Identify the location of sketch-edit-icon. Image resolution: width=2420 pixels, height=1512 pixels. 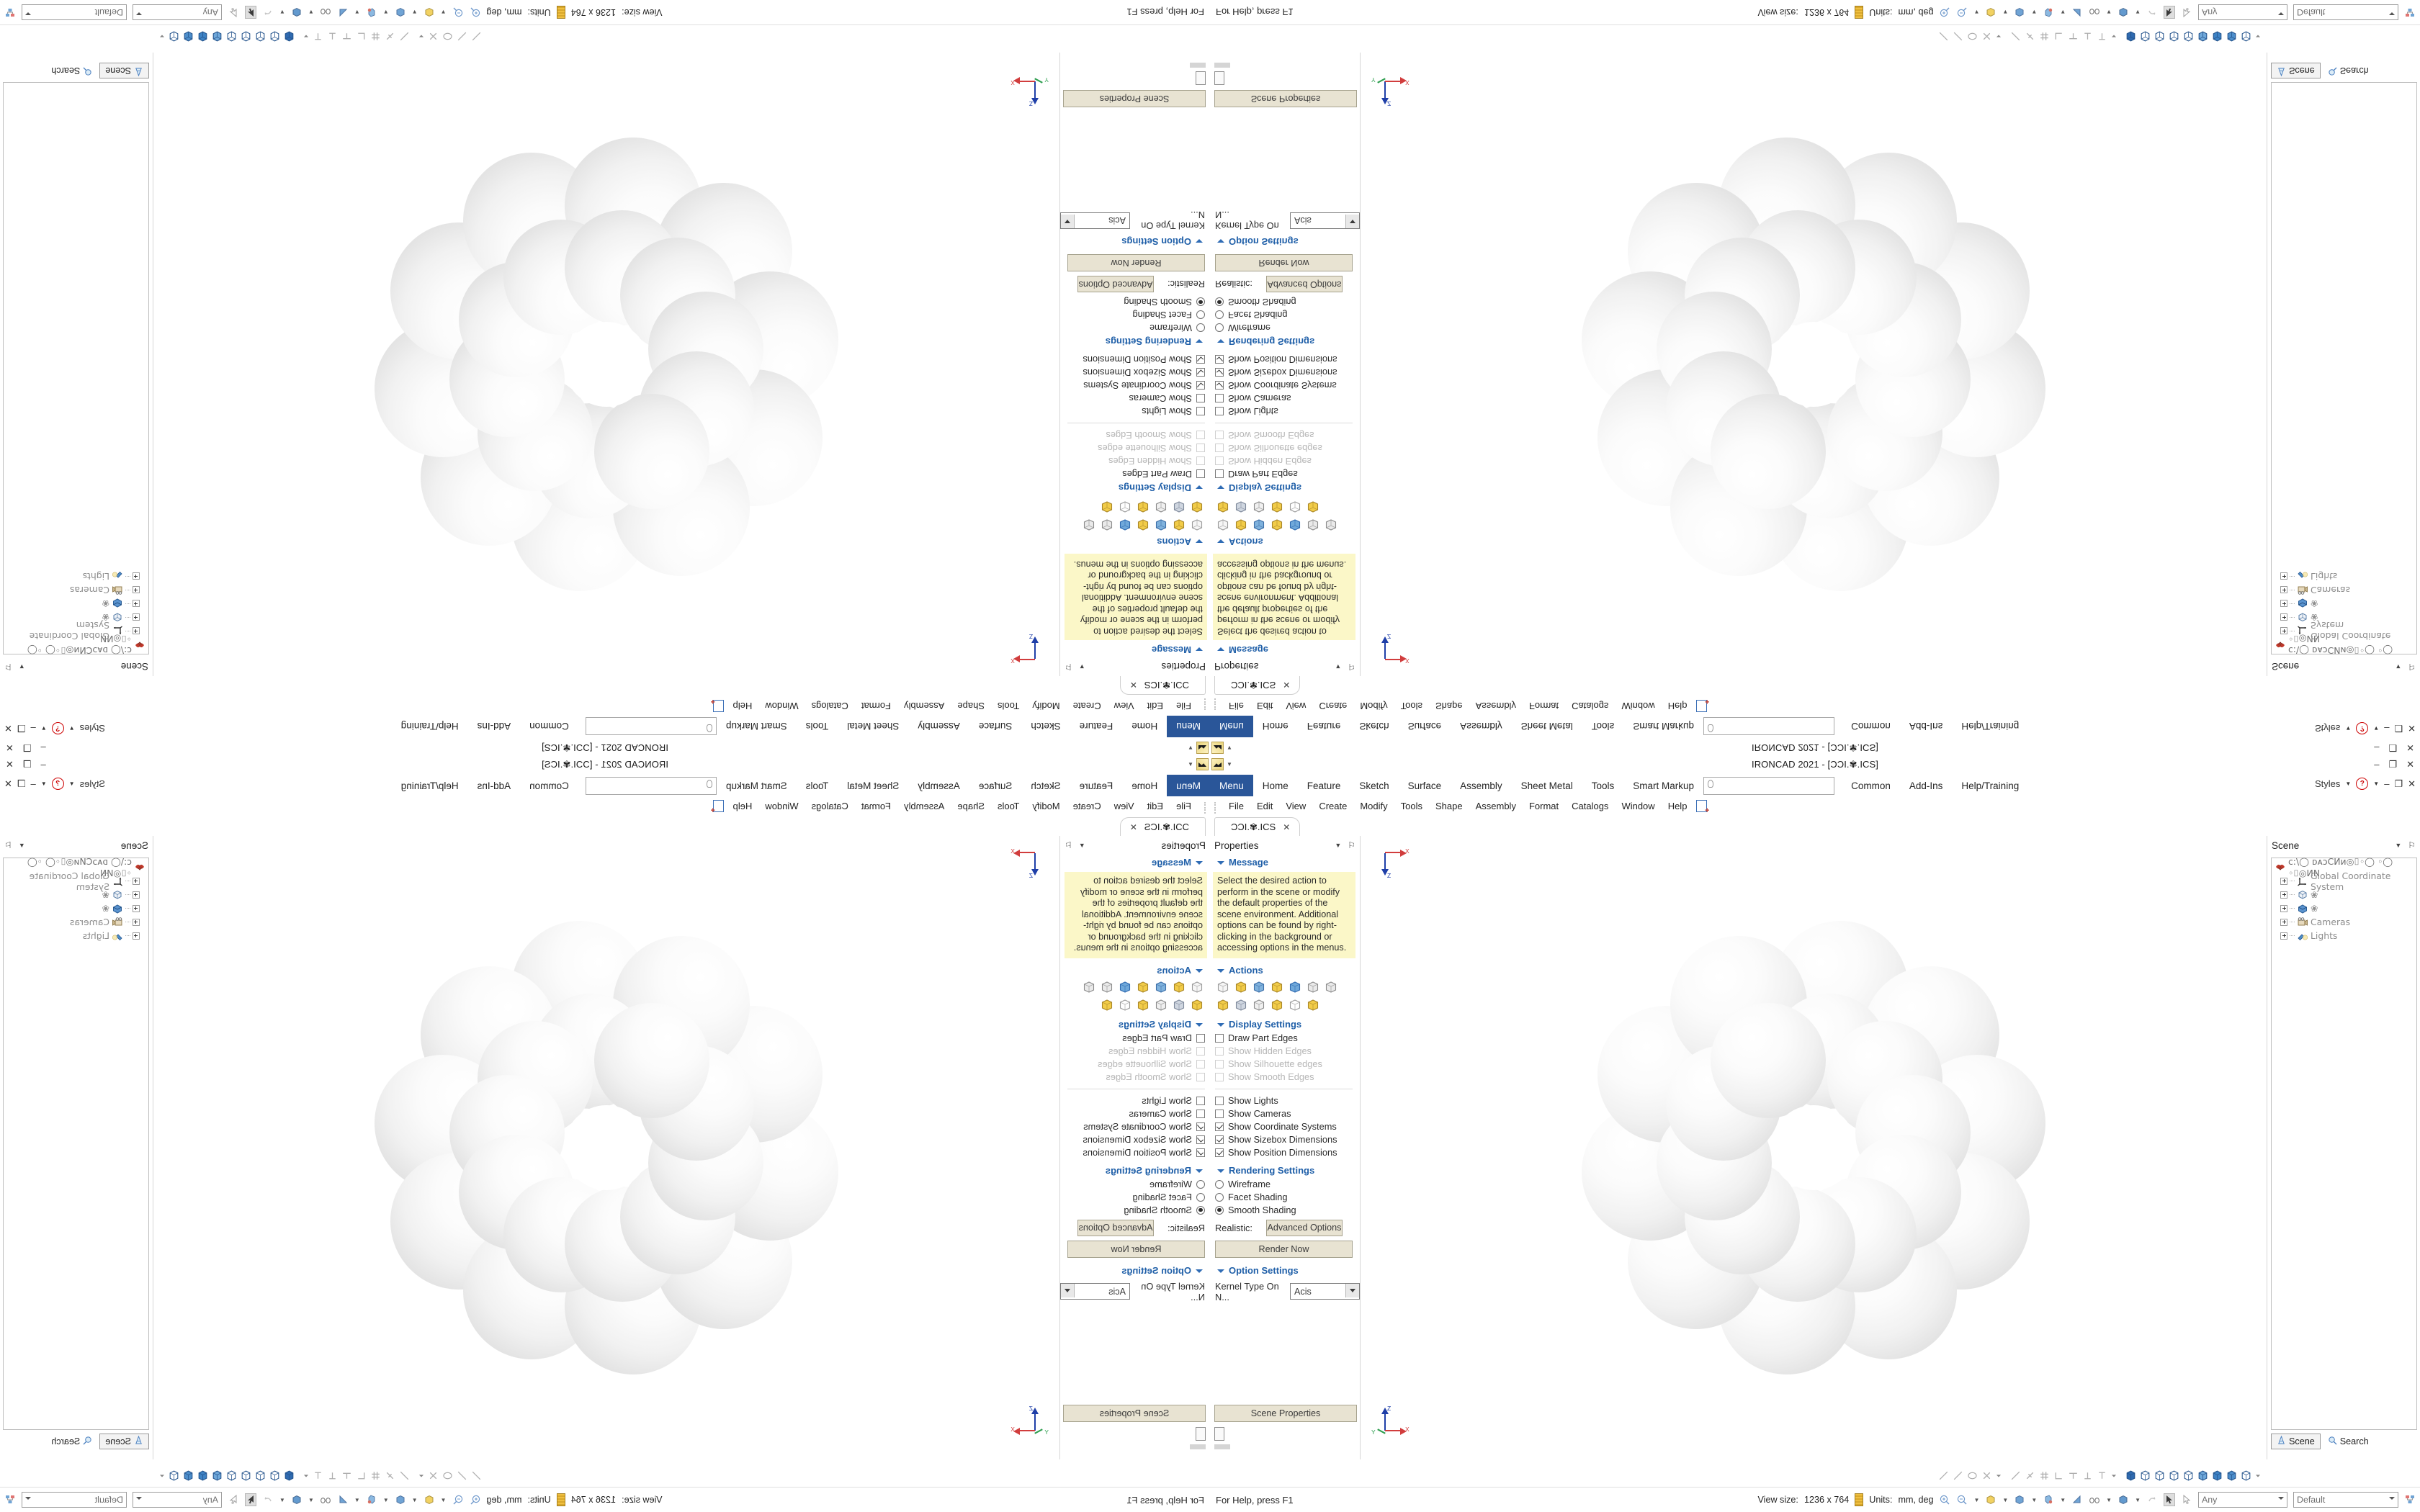
(1107, 525).